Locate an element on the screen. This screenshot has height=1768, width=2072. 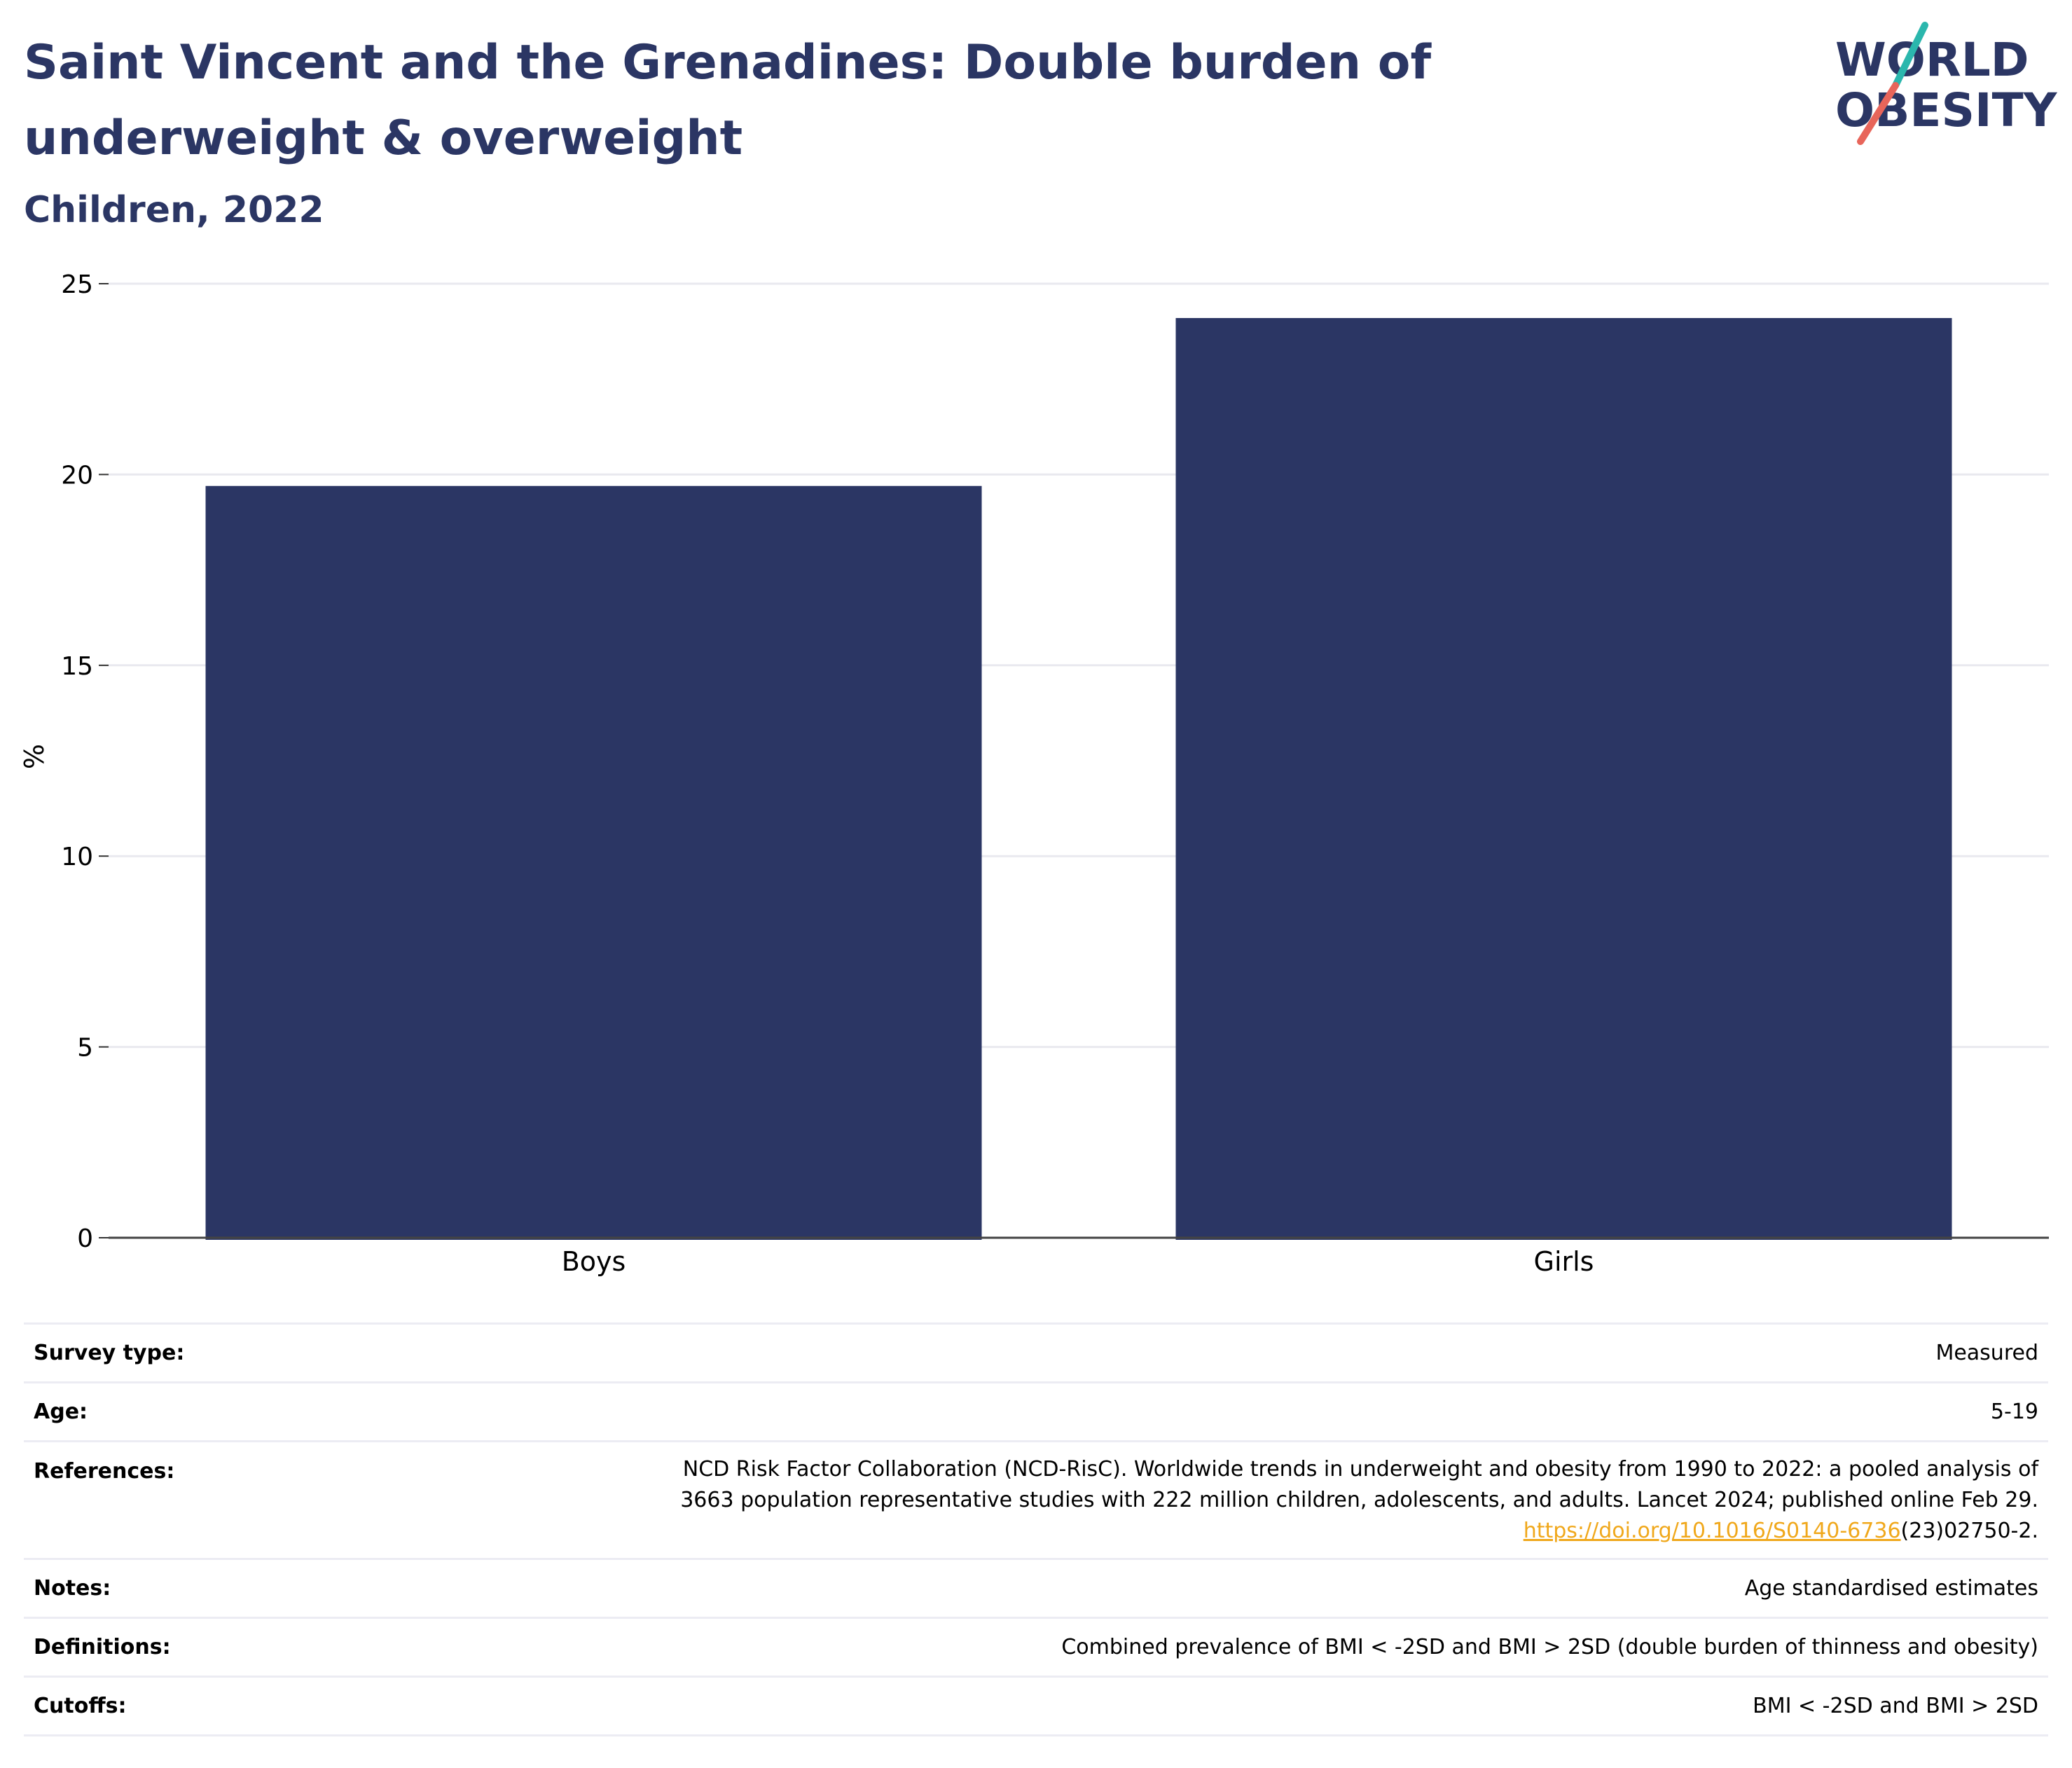
y-axis-label: % is located at coordinates (34, 756).